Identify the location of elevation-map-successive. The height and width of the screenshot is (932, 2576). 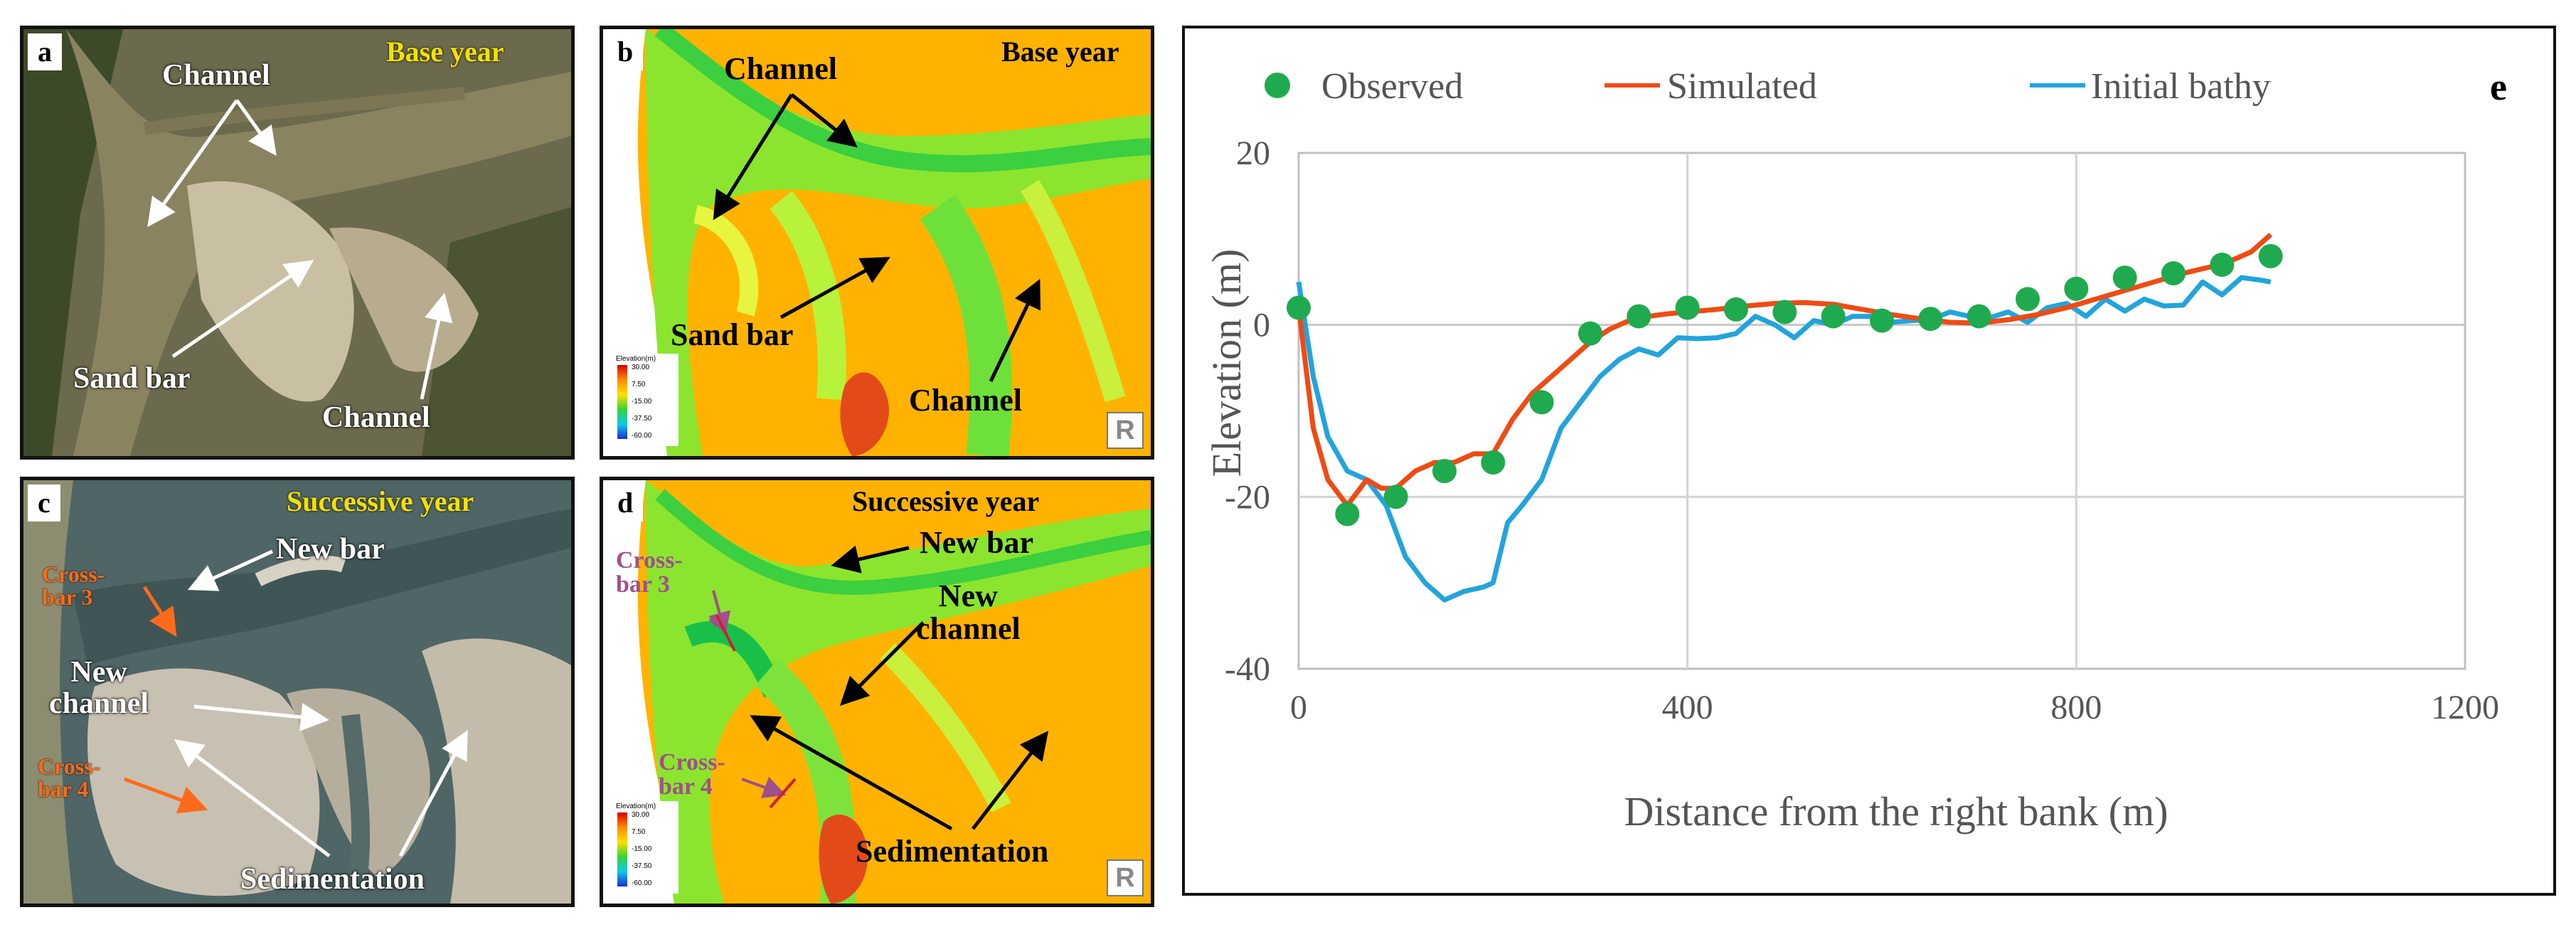
(877, 692).